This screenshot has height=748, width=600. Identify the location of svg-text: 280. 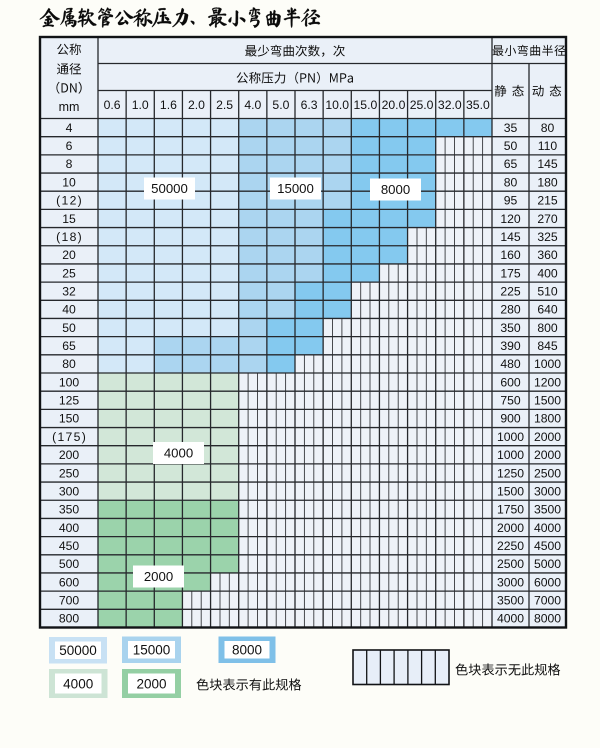
(510, 310).